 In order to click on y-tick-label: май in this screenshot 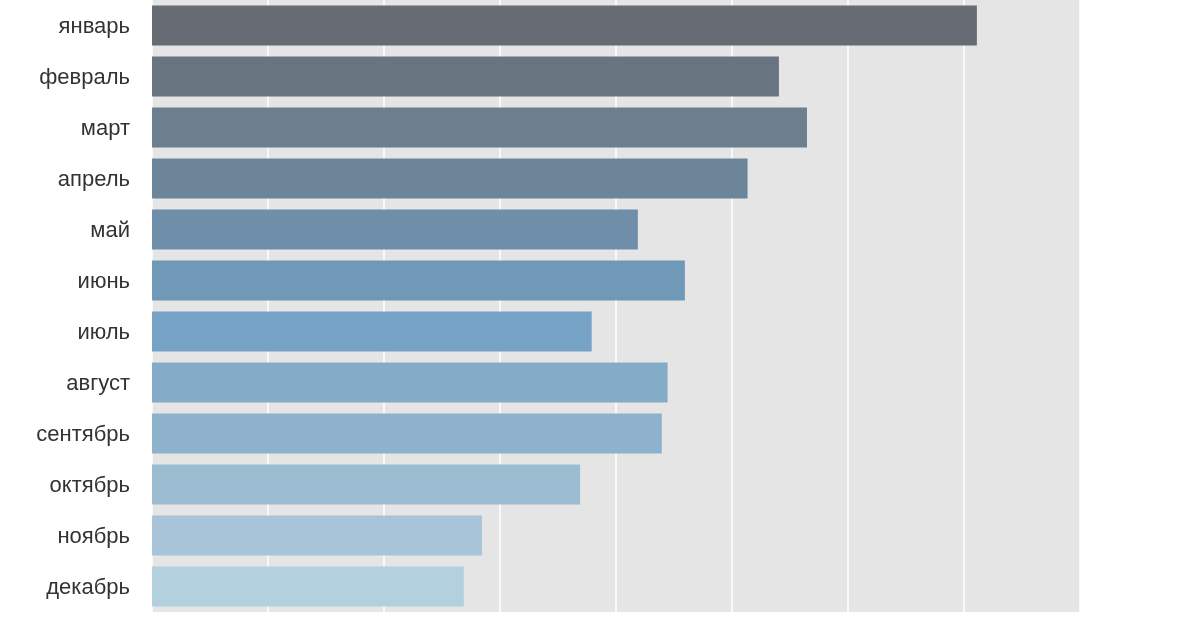, I will do `click(110, 229)`.